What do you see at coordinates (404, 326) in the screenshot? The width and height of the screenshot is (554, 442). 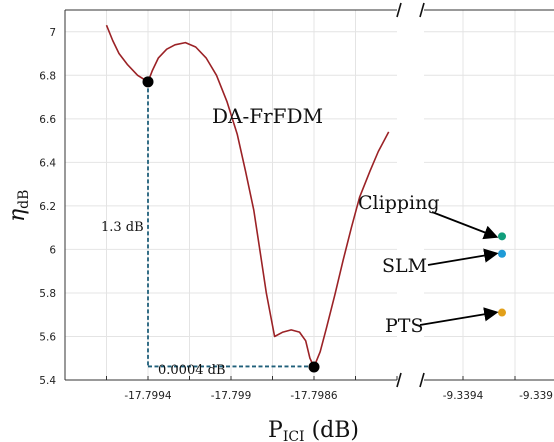 I see `pts-label: PTS` at bounding box center [404, 326].